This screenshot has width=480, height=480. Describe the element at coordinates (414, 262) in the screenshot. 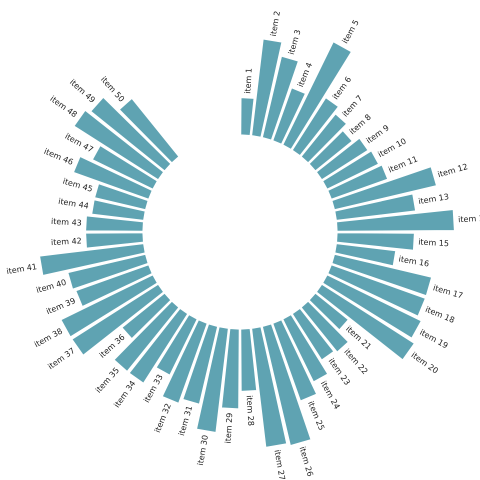

I see `bar-label-item-16: item 16` at that location.